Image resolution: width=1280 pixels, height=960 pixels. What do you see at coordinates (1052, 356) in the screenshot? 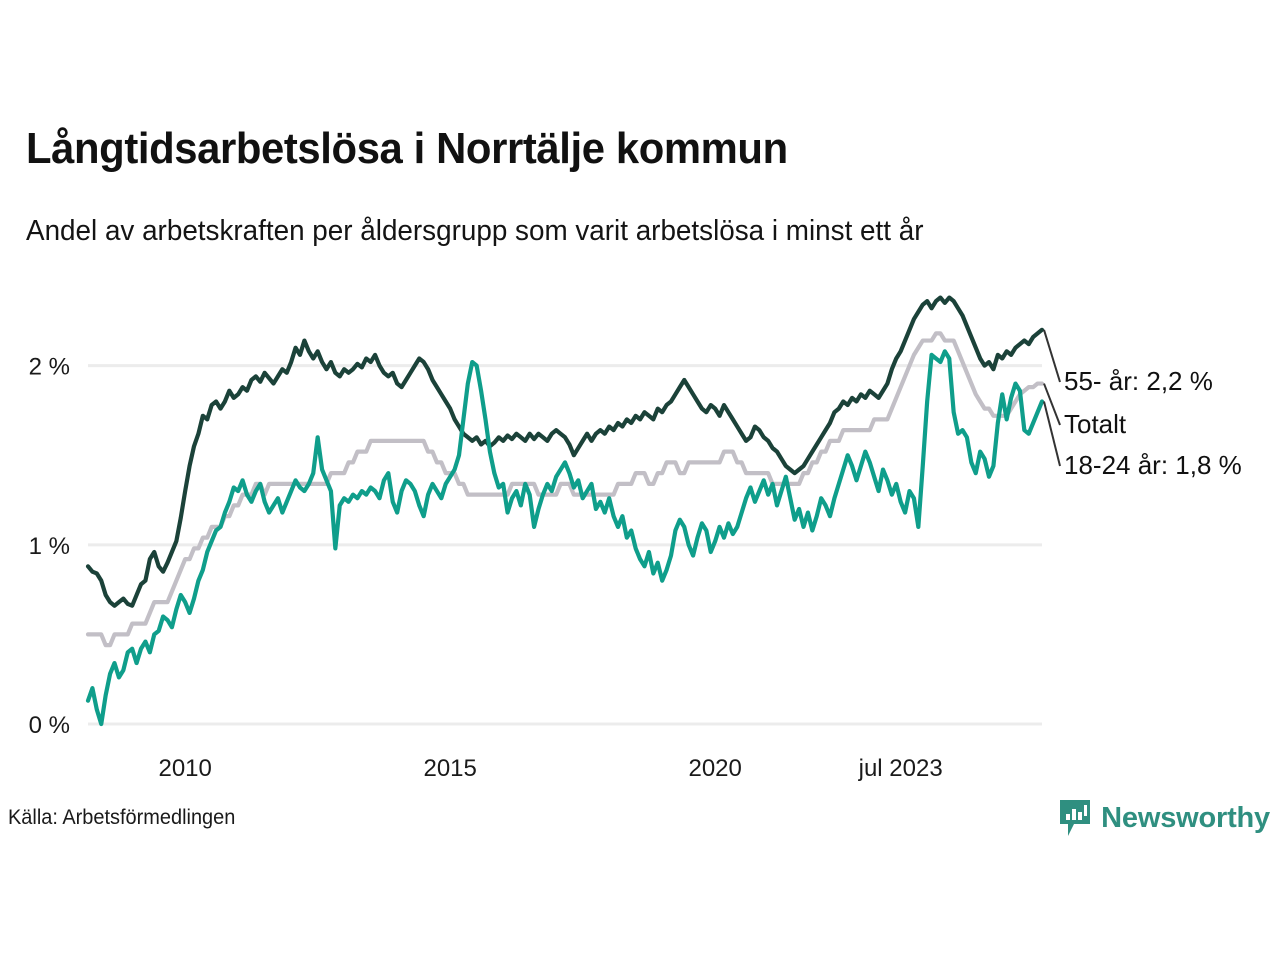
I see `legend-leader-55plus` at bounding box center [1052, 356].